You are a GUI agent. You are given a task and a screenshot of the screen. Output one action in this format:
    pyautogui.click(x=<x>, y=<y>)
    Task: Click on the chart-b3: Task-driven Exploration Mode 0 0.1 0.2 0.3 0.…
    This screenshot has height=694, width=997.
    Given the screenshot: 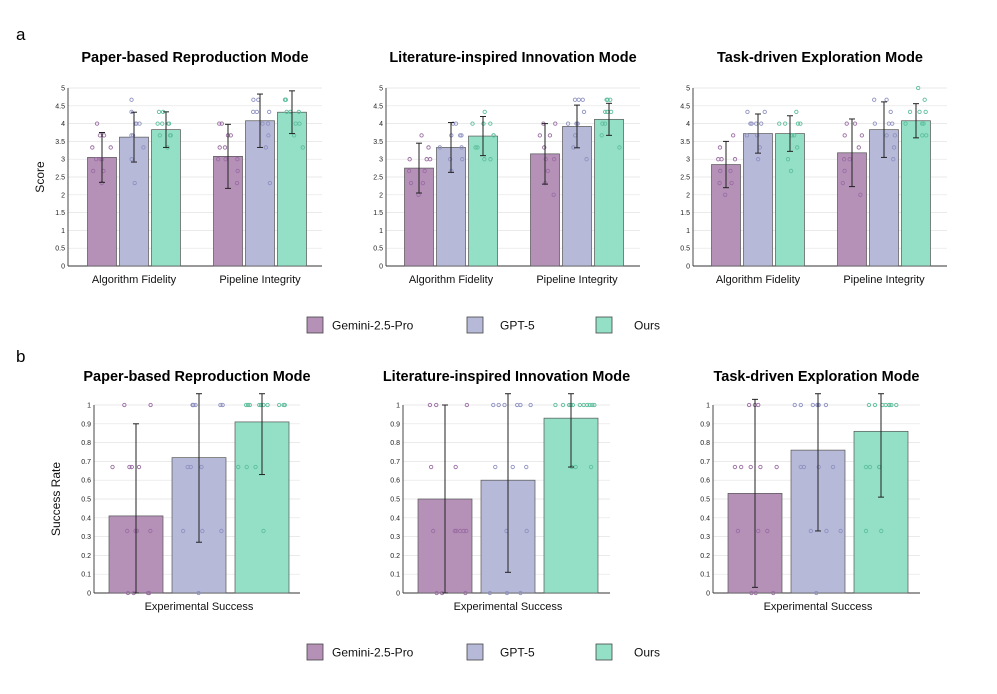 What is the action you would take?
    pyautogui.click(x=810, y=491)
    